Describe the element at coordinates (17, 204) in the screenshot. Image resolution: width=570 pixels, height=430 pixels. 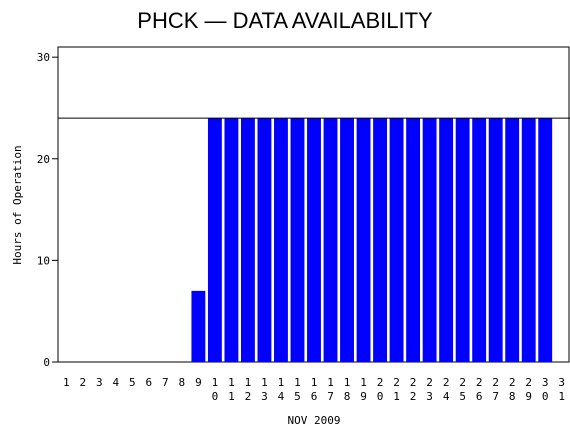
I see `y-axis-label: Hours of Operation` at that location.